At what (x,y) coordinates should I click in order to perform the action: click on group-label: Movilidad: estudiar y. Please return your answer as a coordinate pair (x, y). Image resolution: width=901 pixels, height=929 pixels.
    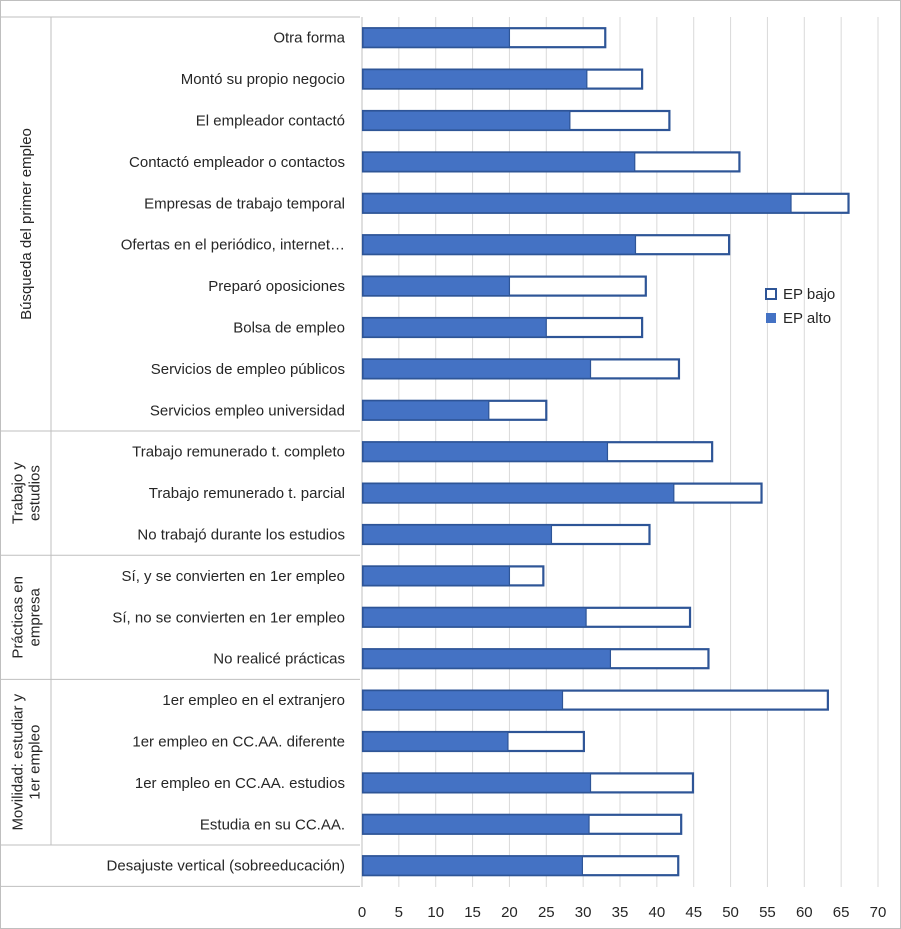
    Looking at the image, I should click on (18, 761).